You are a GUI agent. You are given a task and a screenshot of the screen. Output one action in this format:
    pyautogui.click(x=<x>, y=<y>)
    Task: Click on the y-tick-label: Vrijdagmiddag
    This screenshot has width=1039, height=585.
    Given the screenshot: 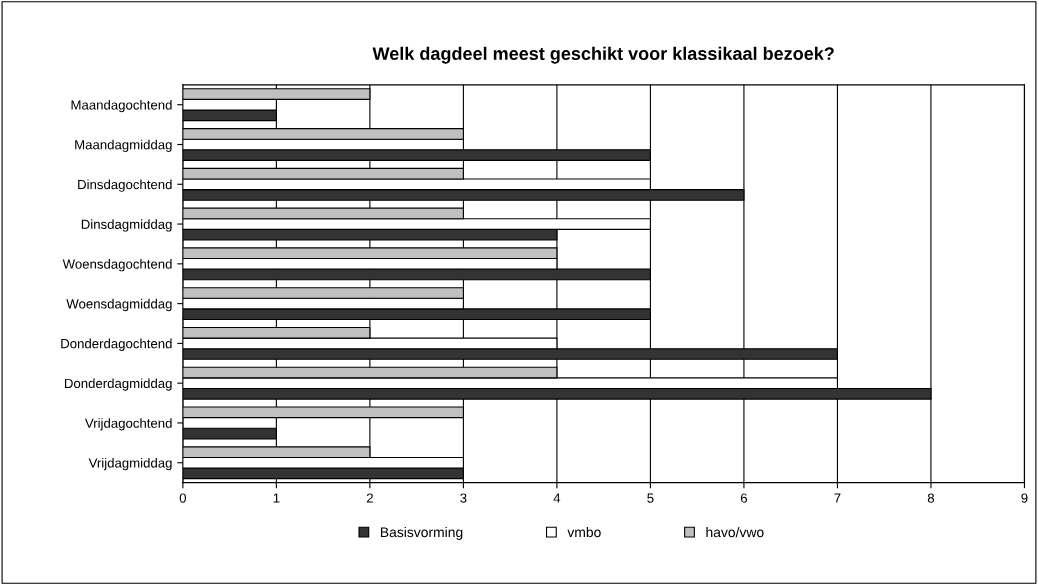 What is the action you would take?
    pyautogui.click(x=130, y=464)
    